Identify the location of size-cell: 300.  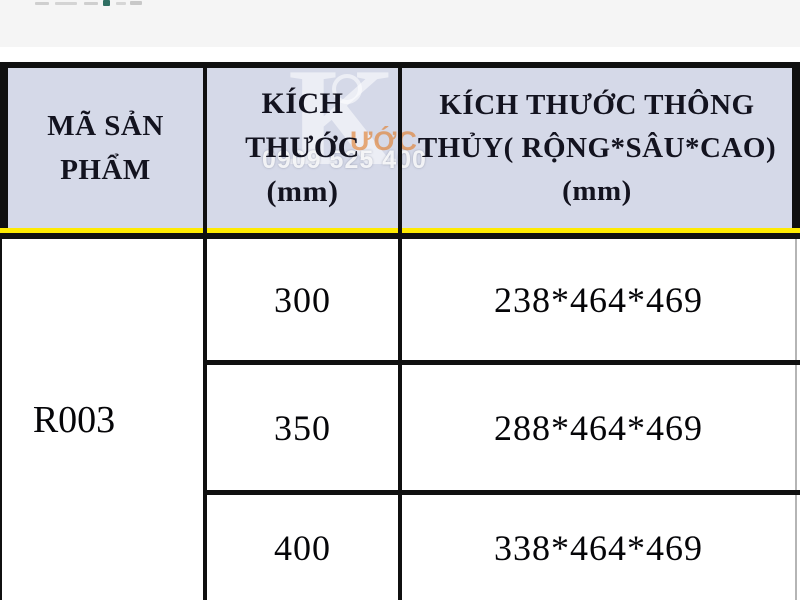
(302, 299).